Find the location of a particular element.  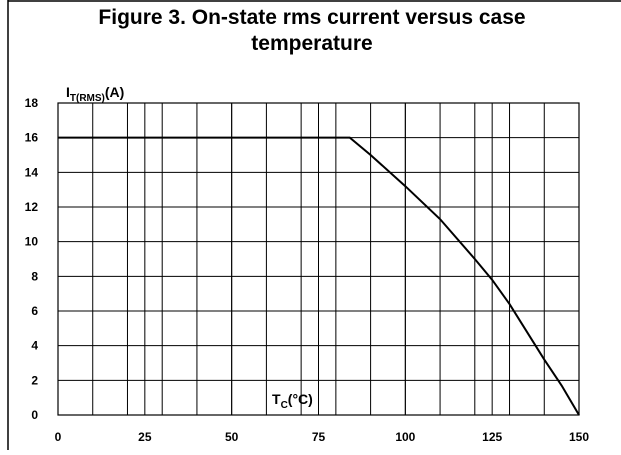

chart-title: temperature is located at coordinates (311, 43).